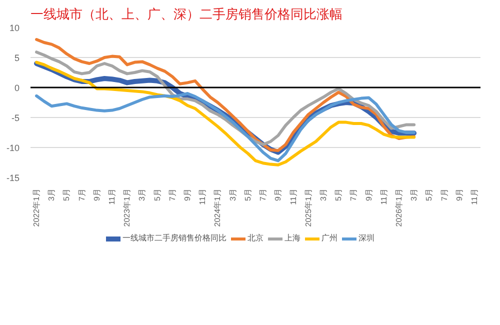  What do you see at coordinates (16, 118) in the screenshot?
I see `y-tick-label: -5` at bounding box center [16, 118].